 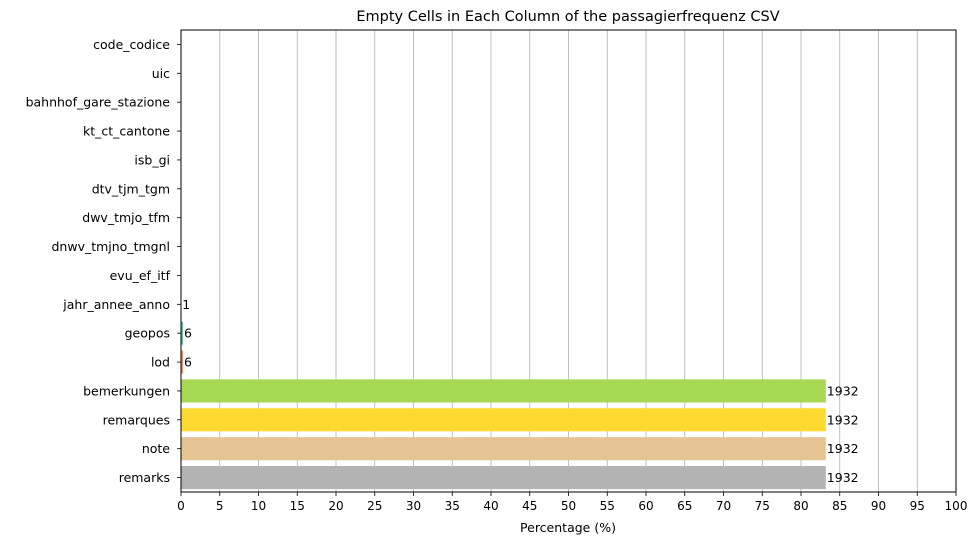 I want to click on y-tick-label: note, so click(x=156, y=448).